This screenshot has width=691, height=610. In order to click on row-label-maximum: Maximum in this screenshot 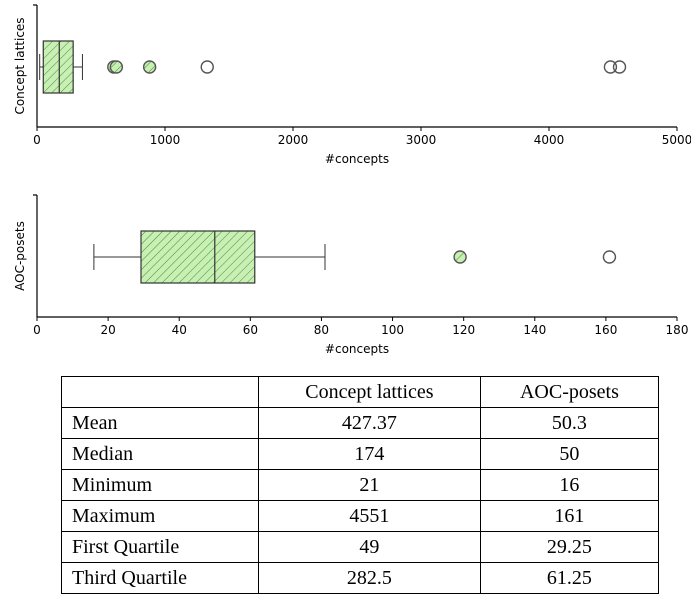, I will do `click(160, 516)`.